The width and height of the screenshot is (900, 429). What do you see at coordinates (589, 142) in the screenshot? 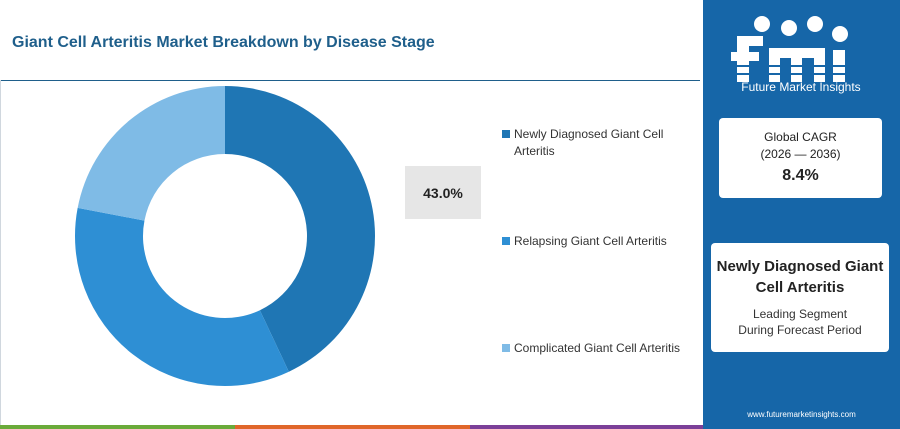
I see `legend-label: Newly Diagnosed Giant Cell Arteritis` at bounding box center [589, 142].